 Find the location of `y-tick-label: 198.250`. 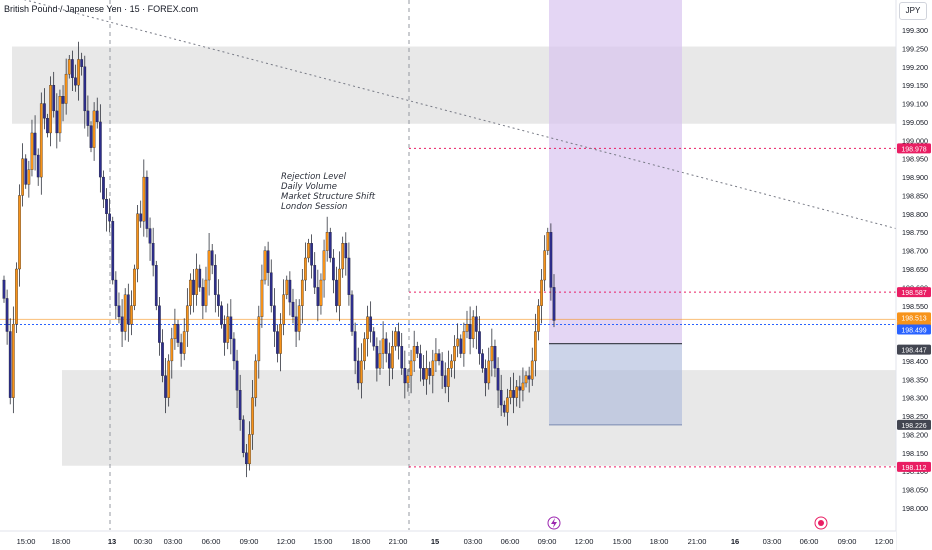

y-tick-label: 198.250 is located at coordinates (915, 416).